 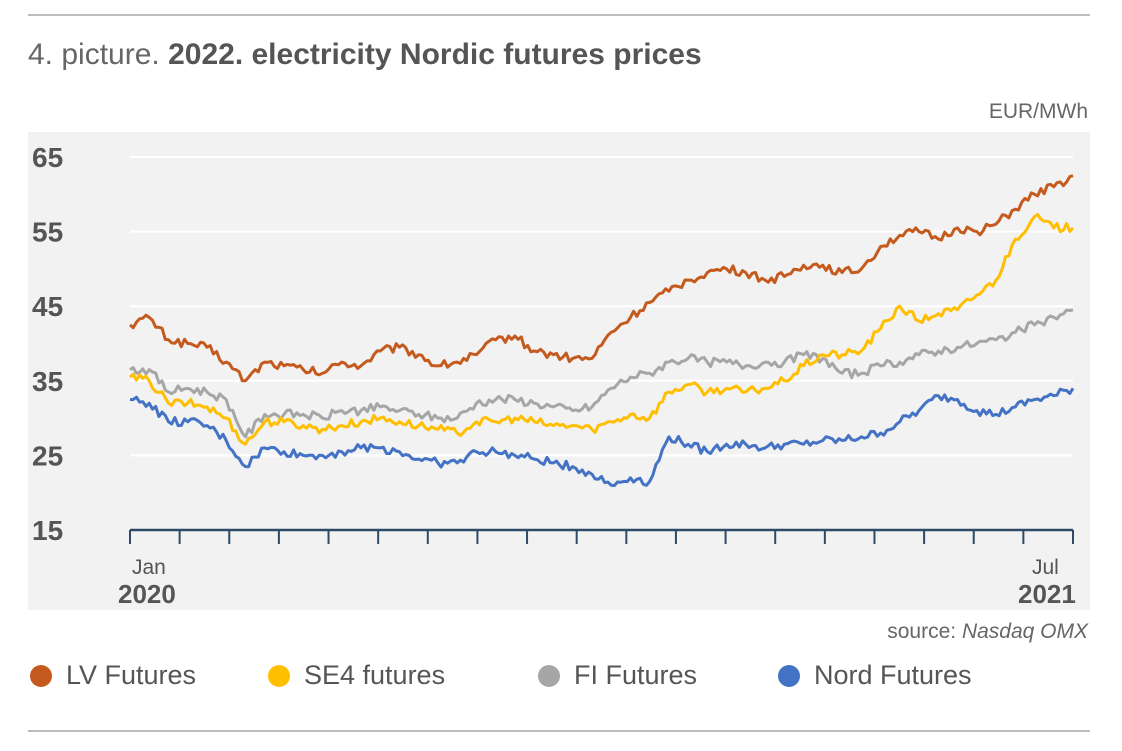 I want to click on series-line-nord-futures, so click(x=602, y=437).